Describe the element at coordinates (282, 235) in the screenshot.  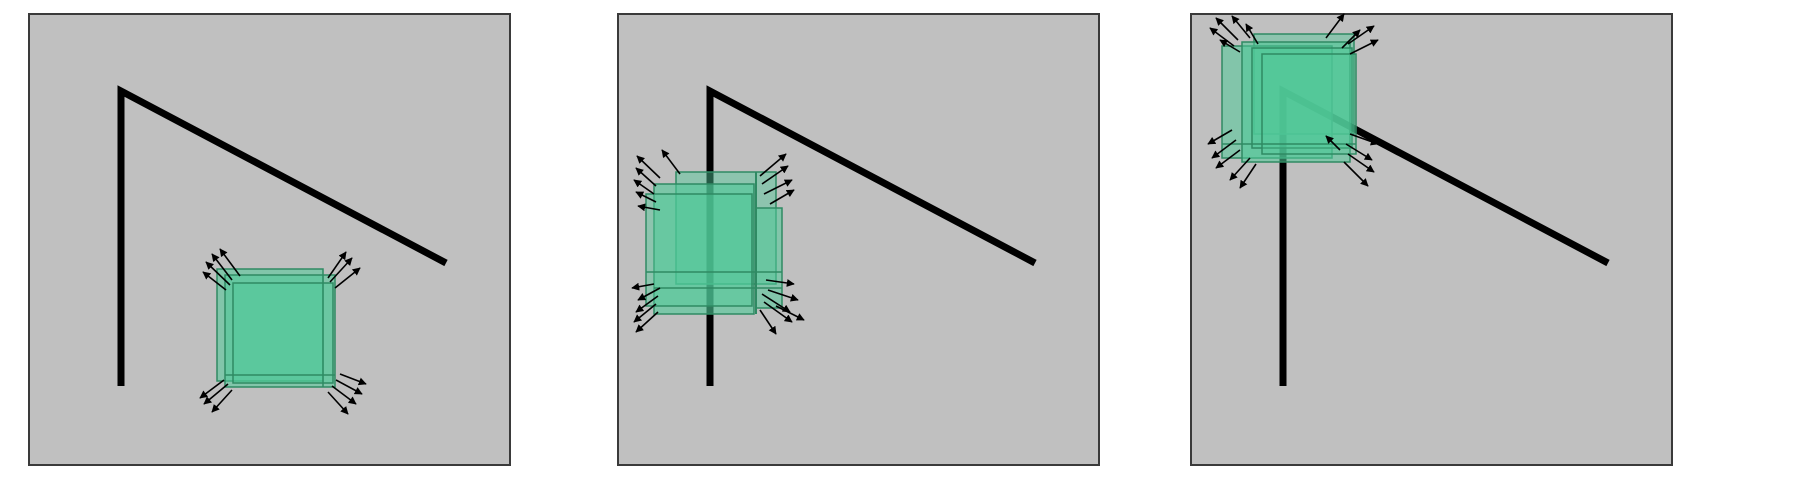
I see `panel-1-wall` at that location.